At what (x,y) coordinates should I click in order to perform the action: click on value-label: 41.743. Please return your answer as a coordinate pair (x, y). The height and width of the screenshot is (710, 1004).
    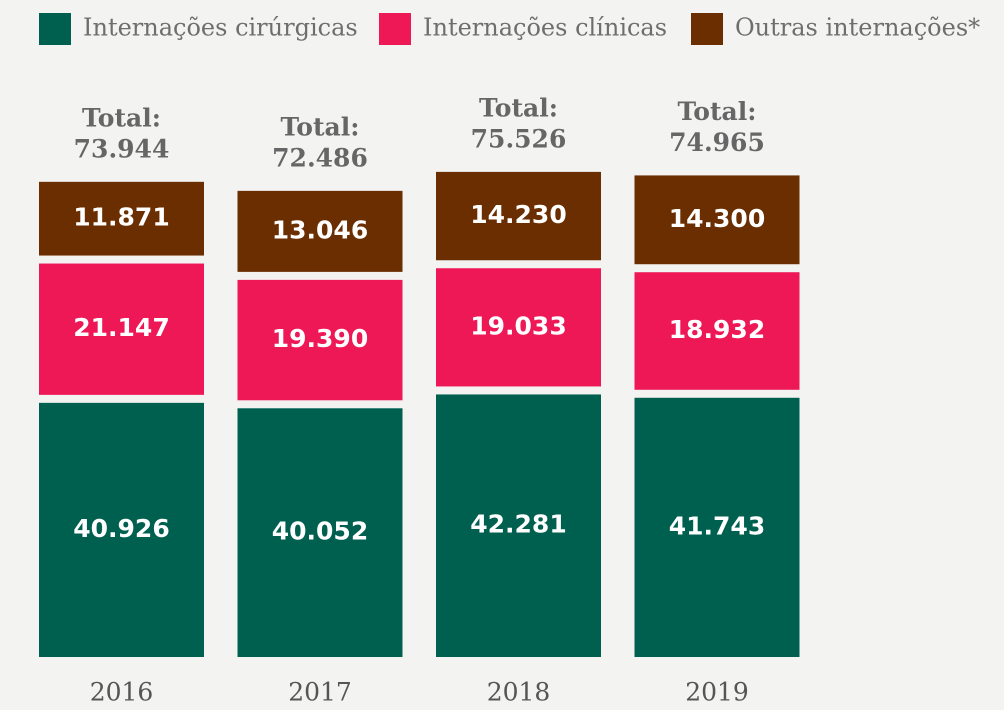
    Looking at the image, I should click on (717, 525).